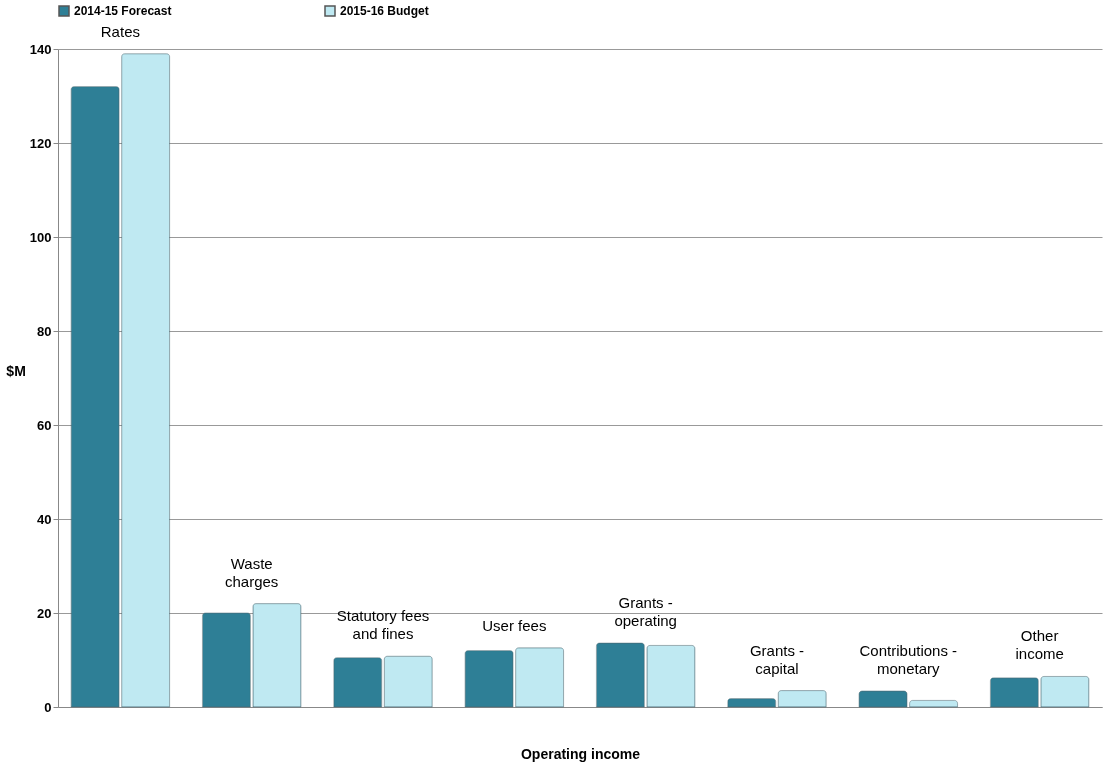  What do you see at coordinates (383, 625) in the screenshot?
I see `x-tick-label: Statutory fees and fines` at bounding box center [383, 625].